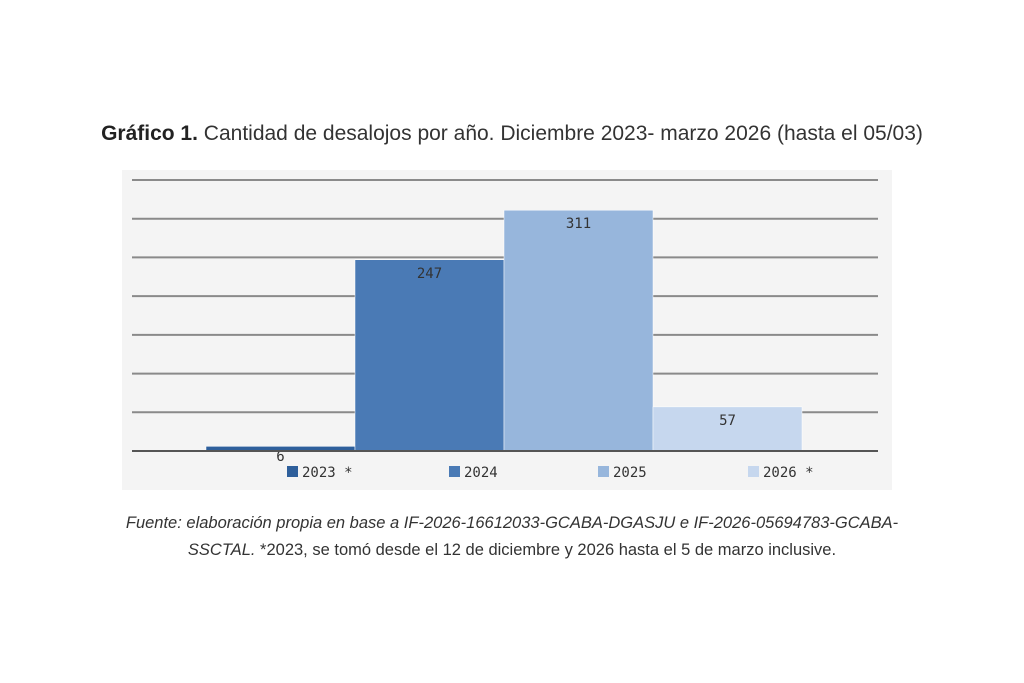  What do you see at coordinates (327, 473) in the screenshot?
I see `legend-label: 2023 *` at bounding box center [327, 473].